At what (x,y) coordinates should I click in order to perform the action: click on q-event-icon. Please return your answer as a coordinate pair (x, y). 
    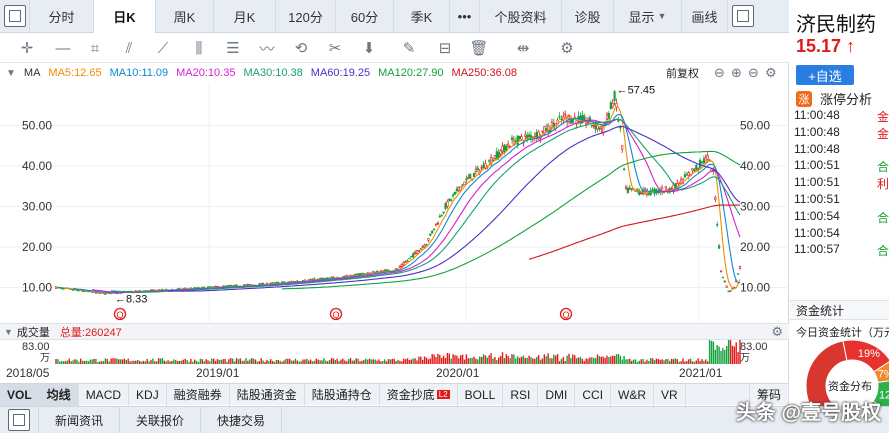
    Looking at the image, I should click on (566, 314).